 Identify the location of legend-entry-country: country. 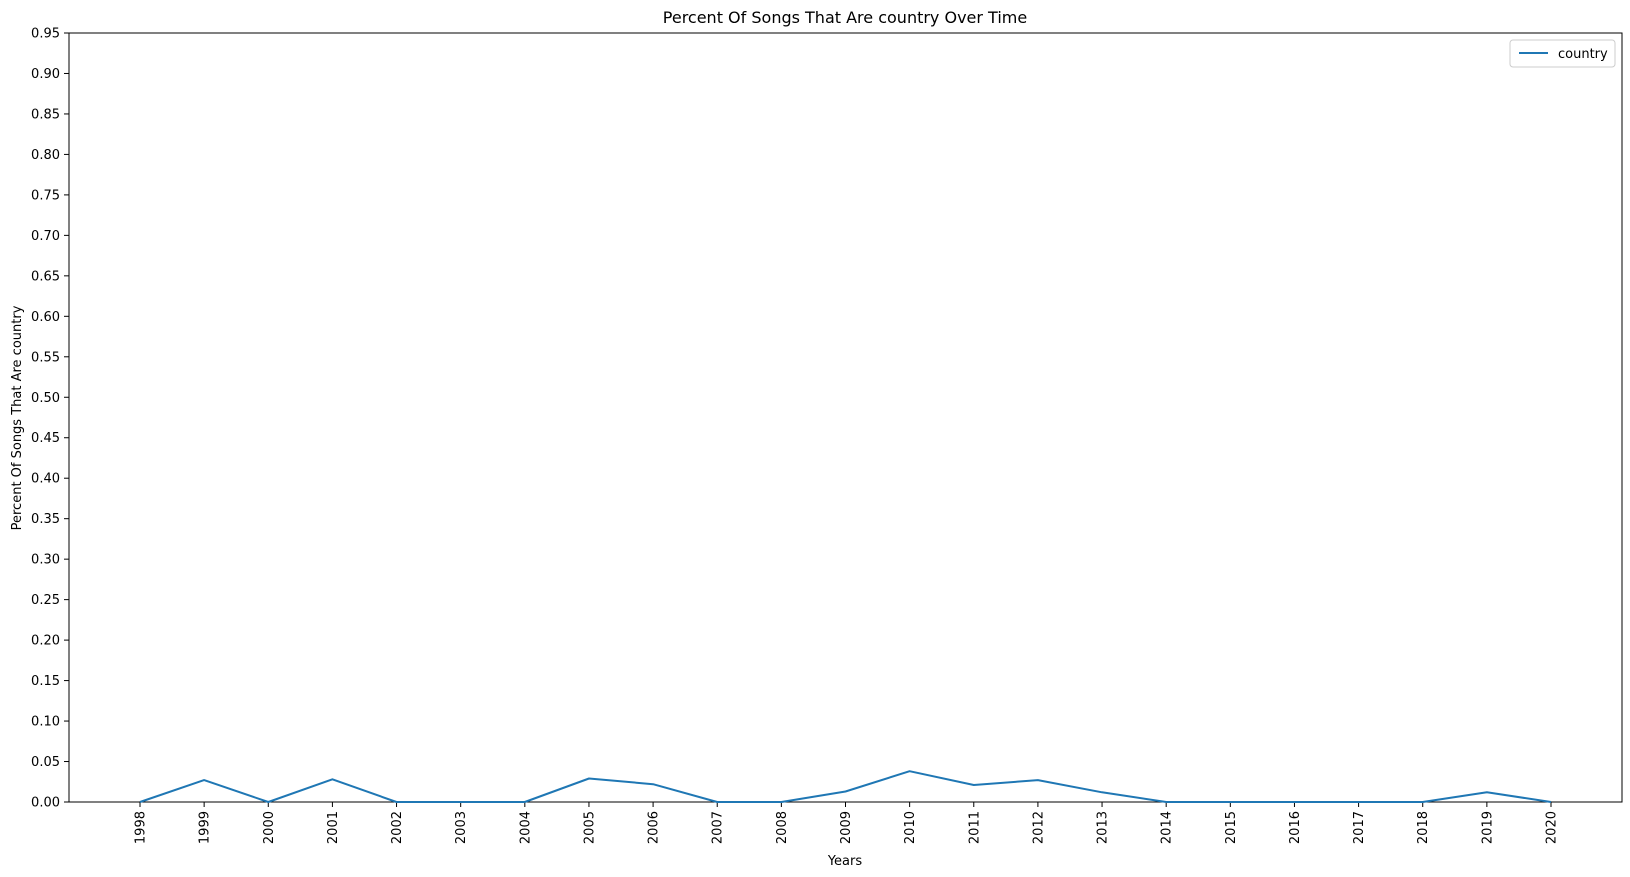
(1583, 54).